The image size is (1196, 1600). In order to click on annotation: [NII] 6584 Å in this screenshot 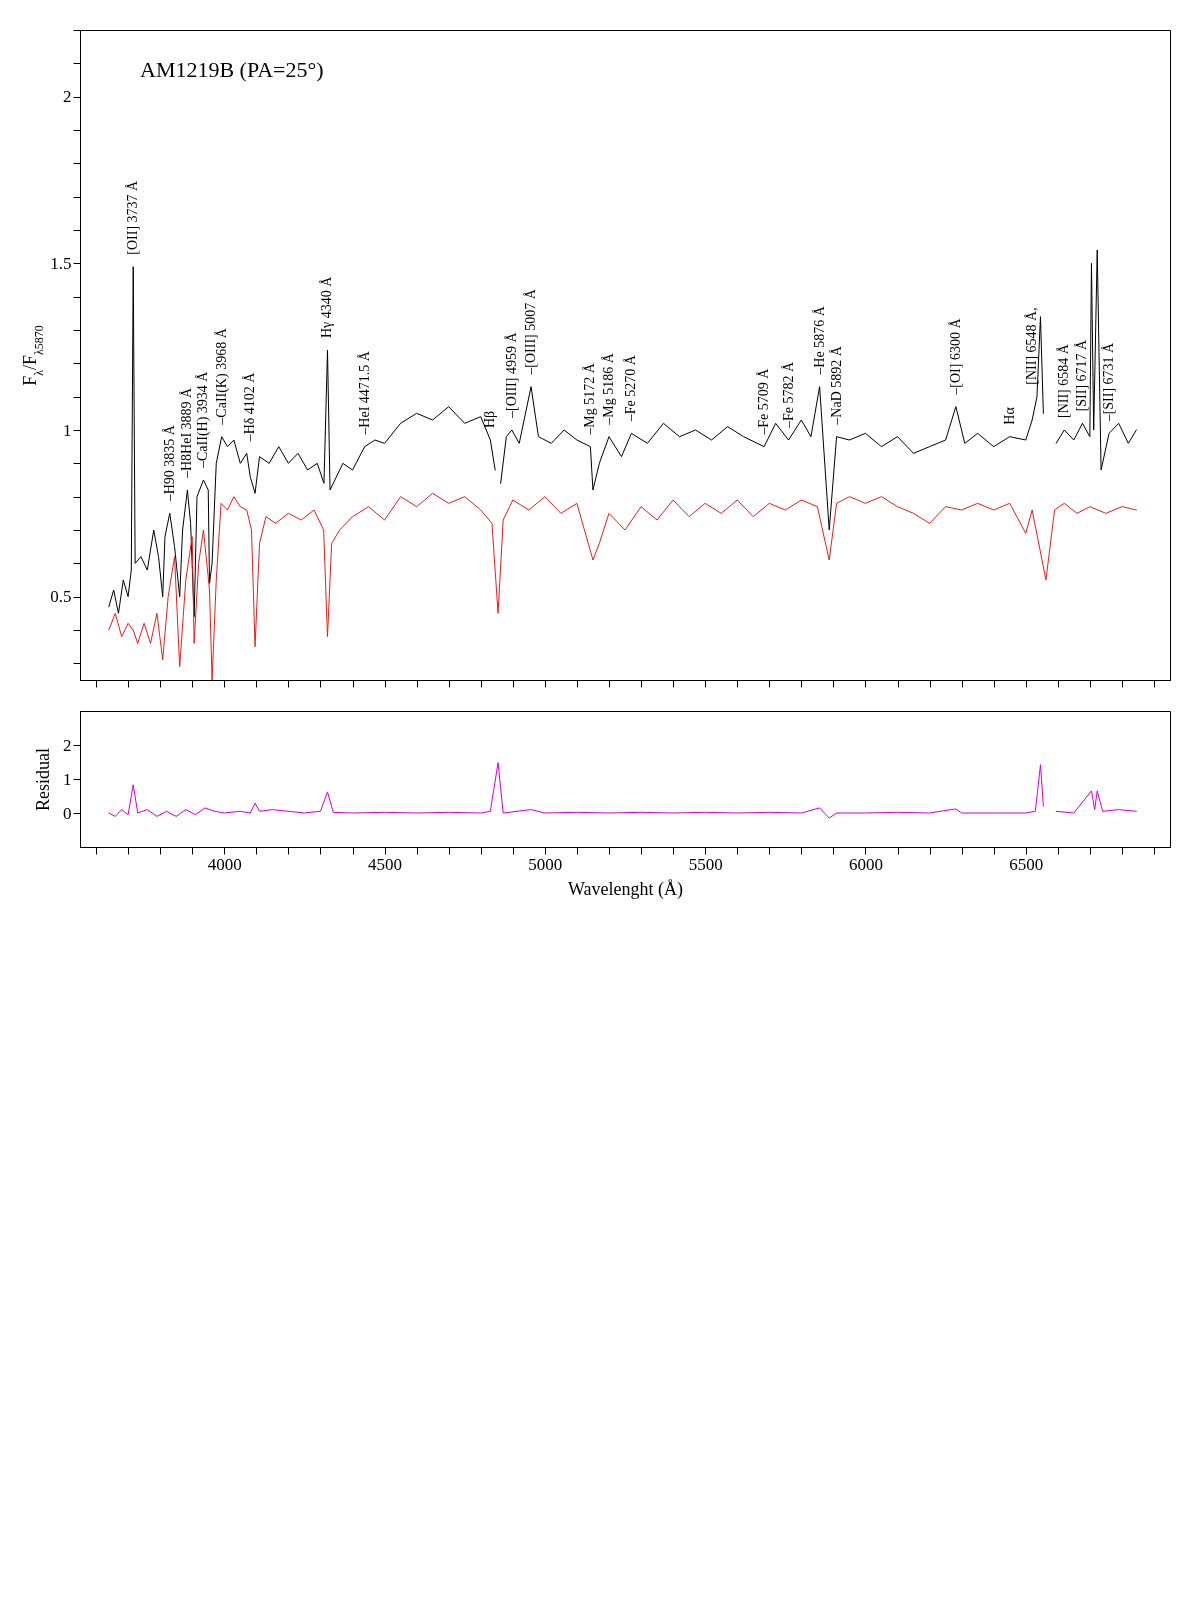, I will do `click(1064, 380)`.